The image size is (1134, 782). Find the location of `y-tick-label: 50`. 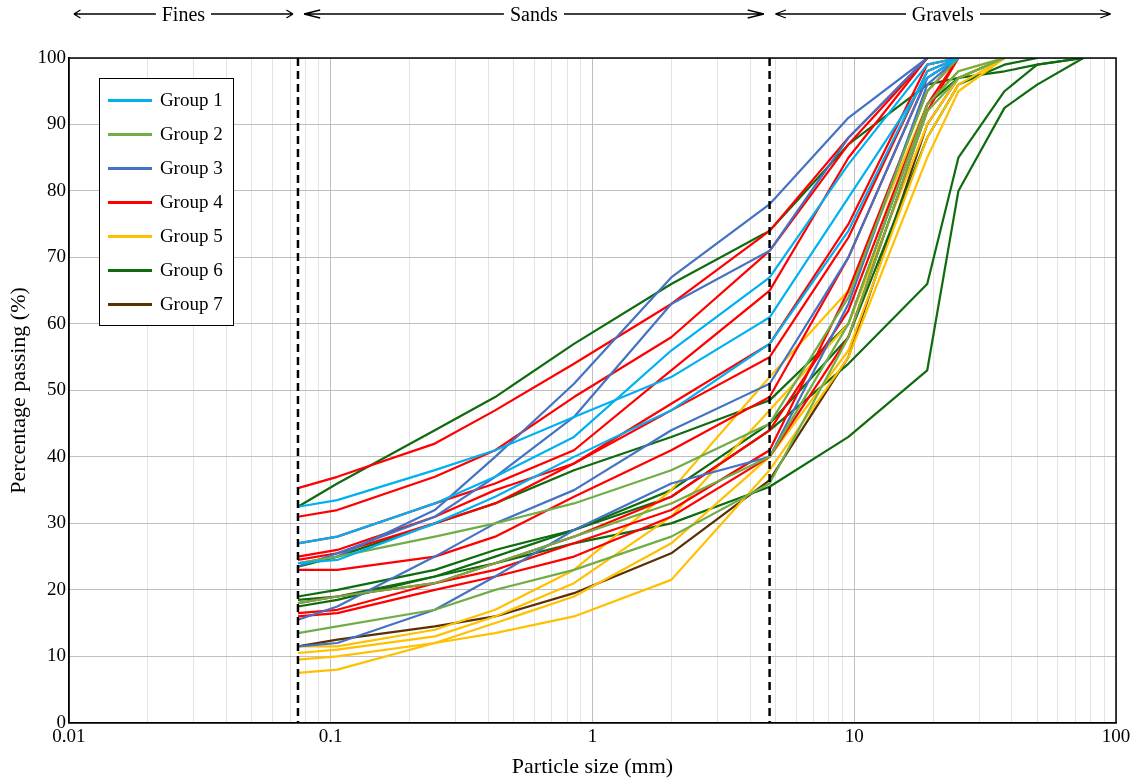

y-tick-label: 50 is located at coordinates (56, 389).